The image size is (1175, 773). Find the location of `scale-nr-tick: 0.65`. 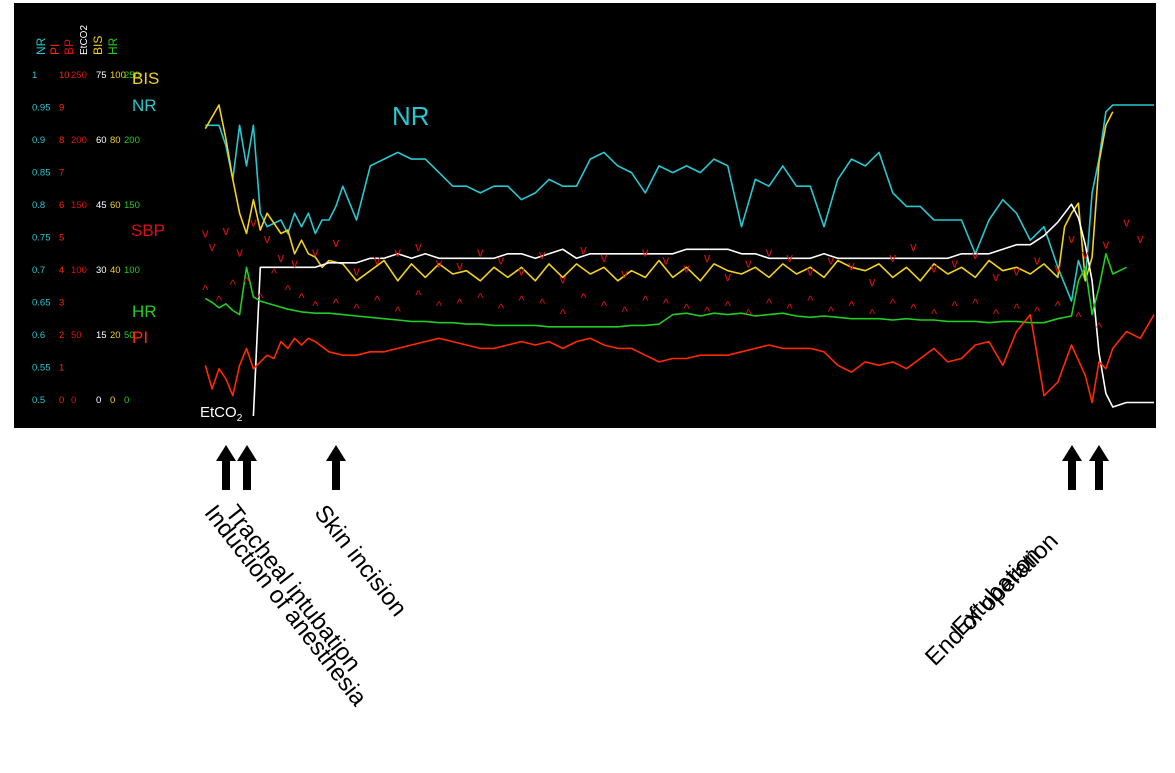

scale-nr-tick: 0.65 is located at coordinates (41, 303).